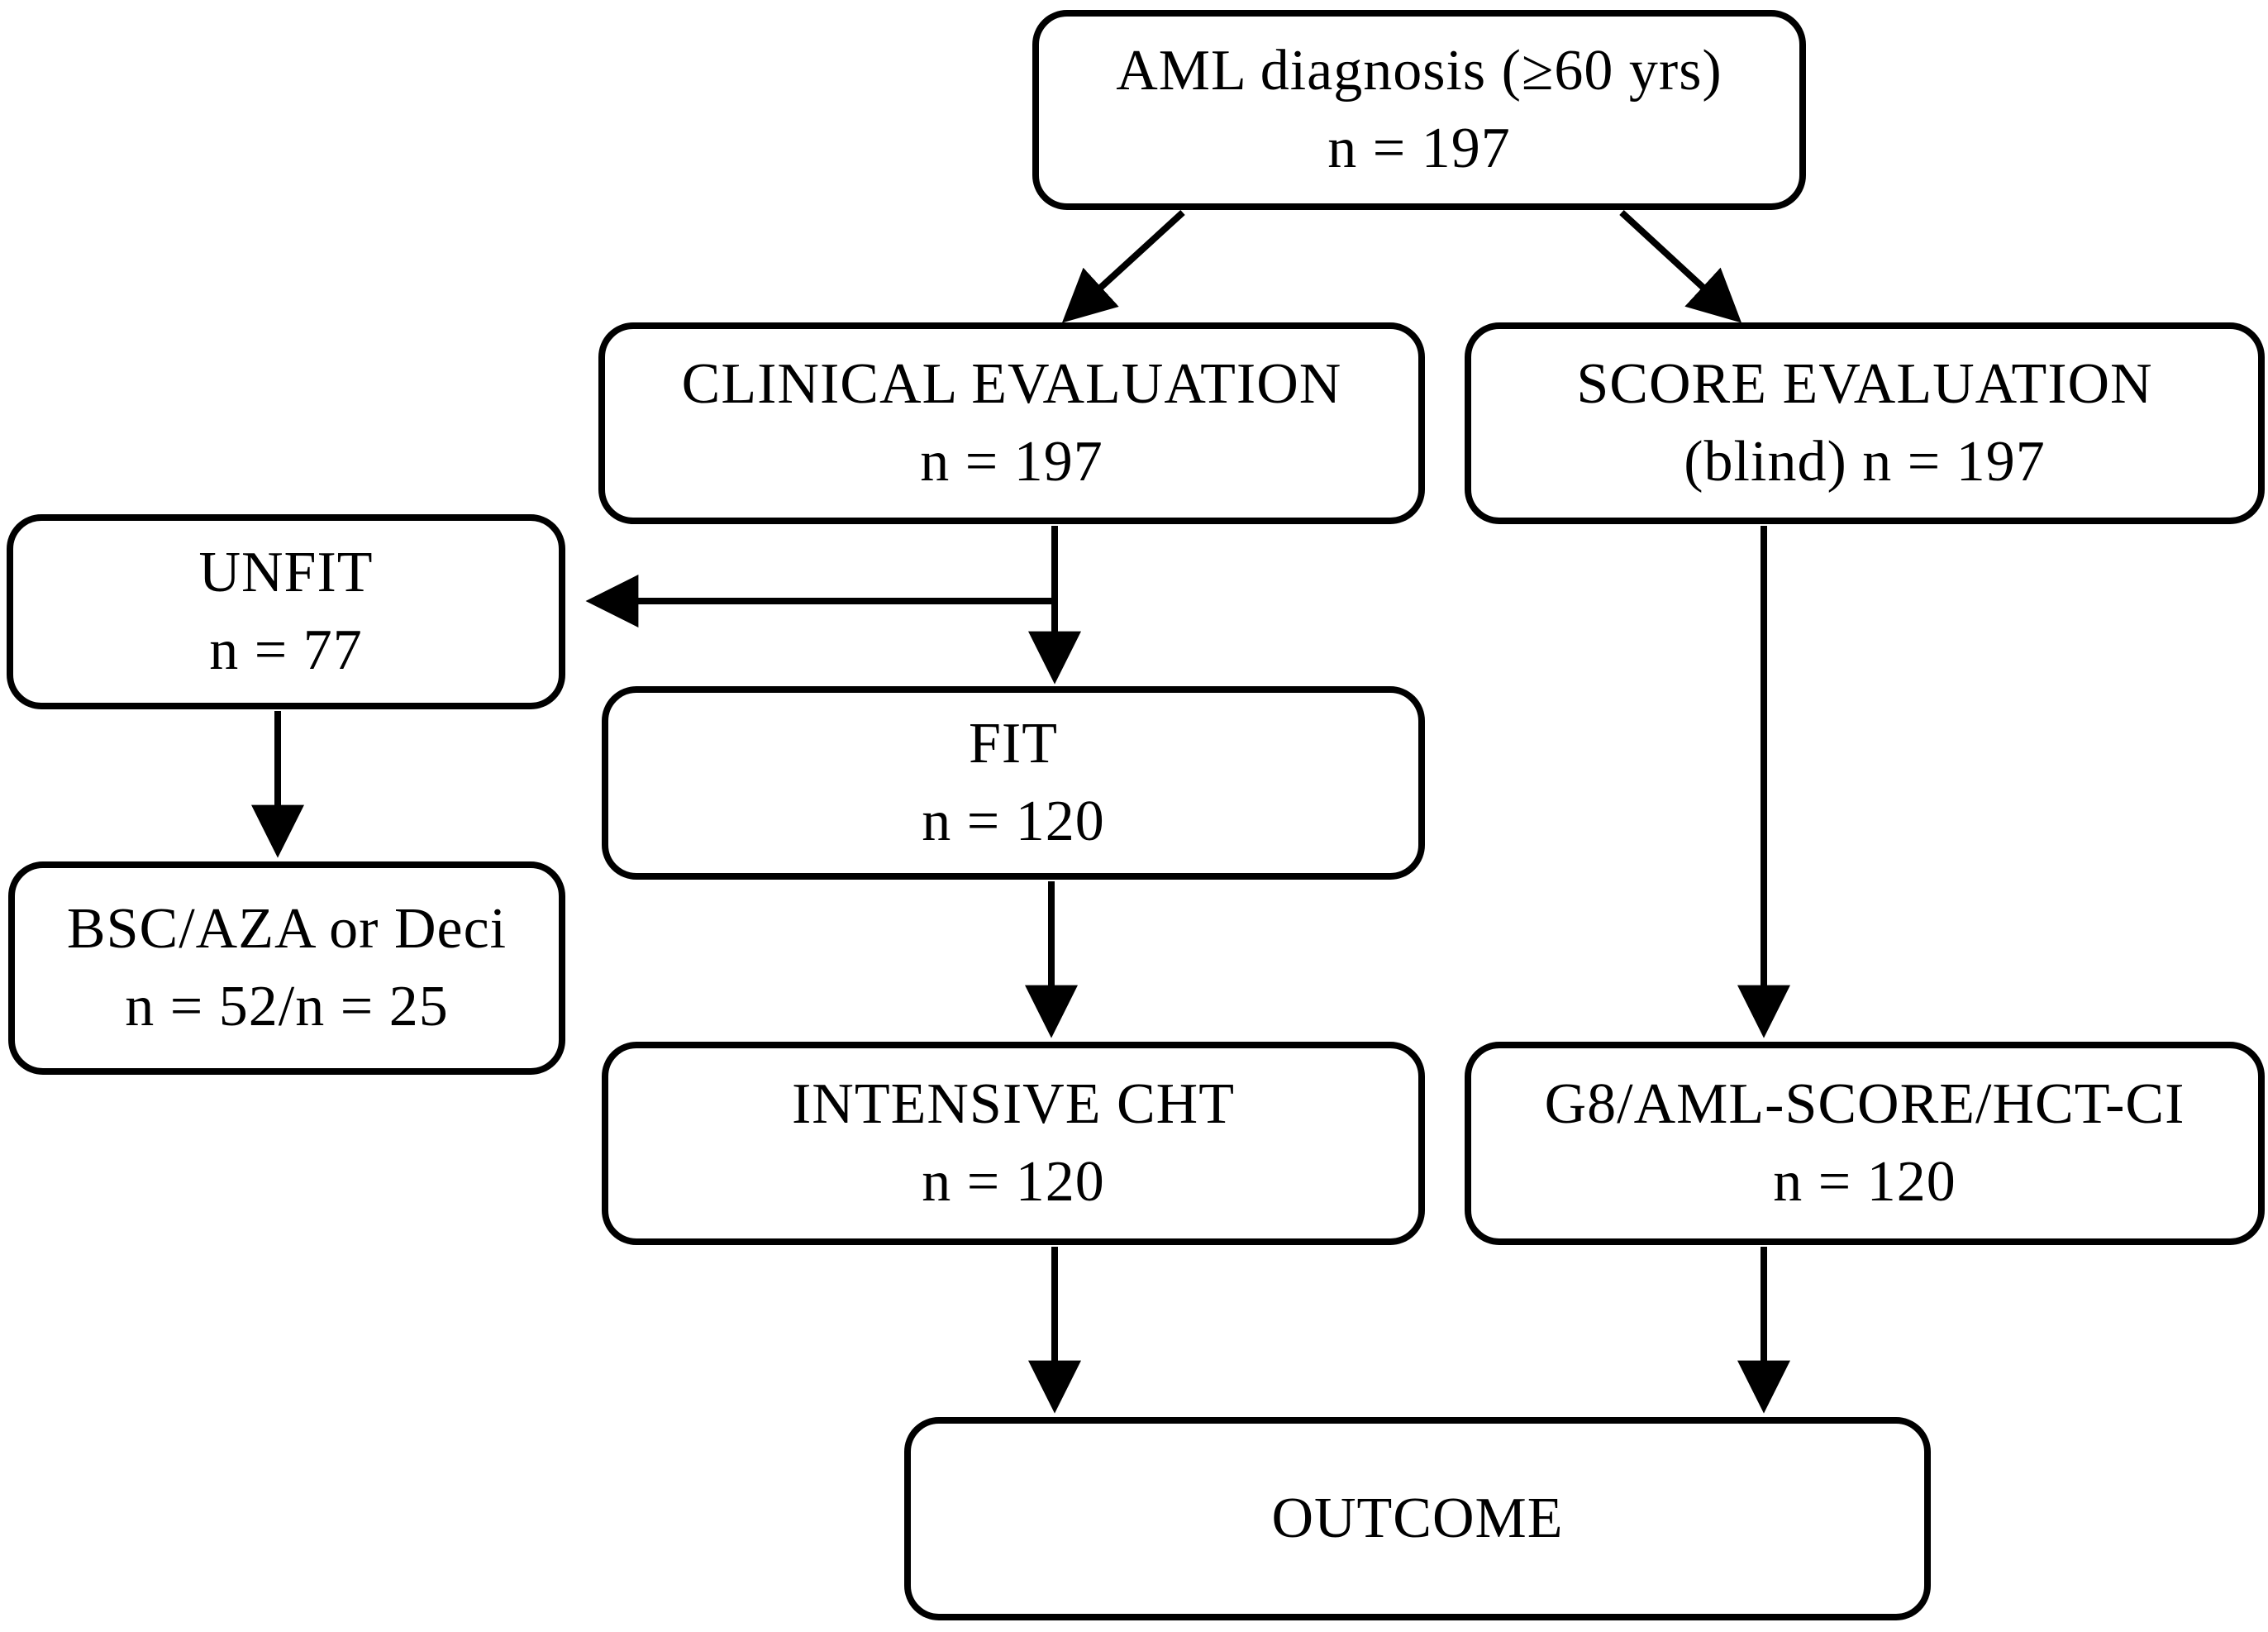  What do you see at coordinates (1864, 384) in the screenshot?
I see `node-label-line1: SCORE EVALUATION` at bounding box center [1864, 384].